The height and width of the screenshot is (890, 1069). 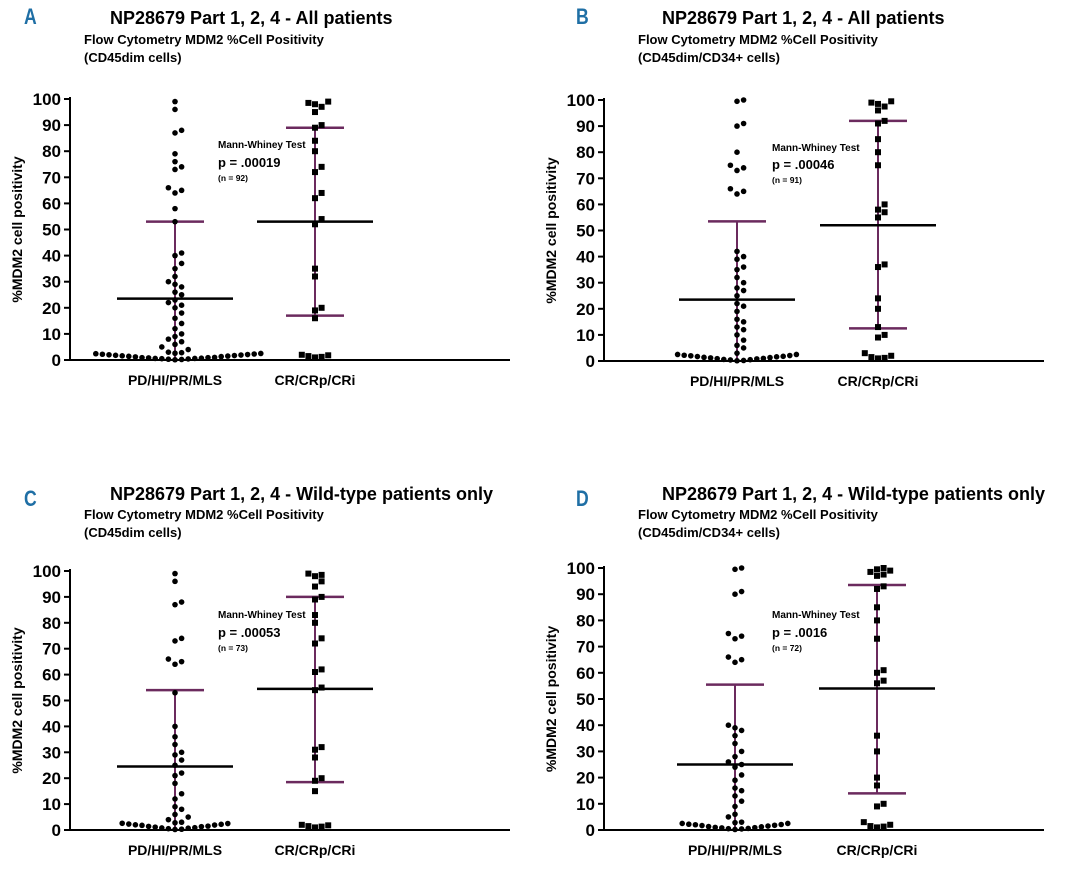 What do you see at coordinates (585, 594) in the screenshot?
I see `y-tick-label: 90` at bounding box center [585, 594].